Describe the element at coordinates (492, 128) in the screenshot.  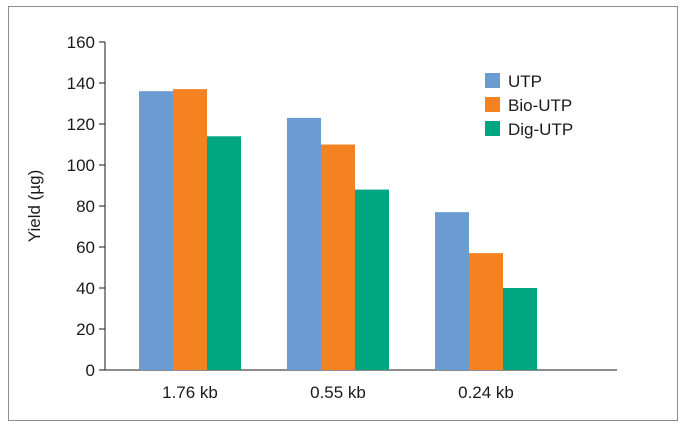
I see `legend-swatch-dig-utp` at that location.